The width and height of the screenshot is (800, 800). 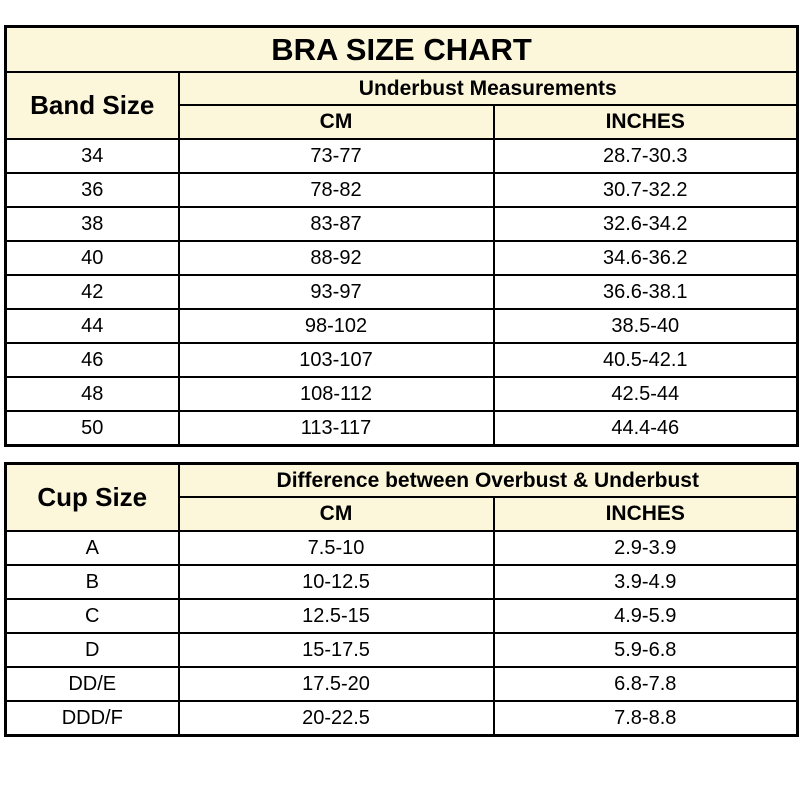 What do you see at coordinates (645, 650) in the screenshot?
I see `inches-range-cell: 5.9-6.8` at bounding box center [645, 650].